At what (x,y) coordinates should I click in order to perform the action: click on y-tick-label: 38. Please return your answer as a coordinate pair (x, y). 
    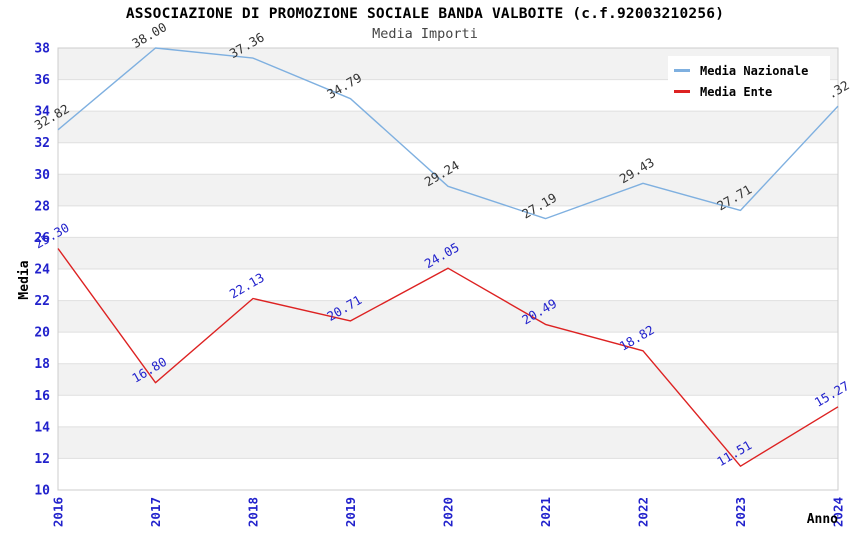
    Looking at the image, I should click on (42, 49).